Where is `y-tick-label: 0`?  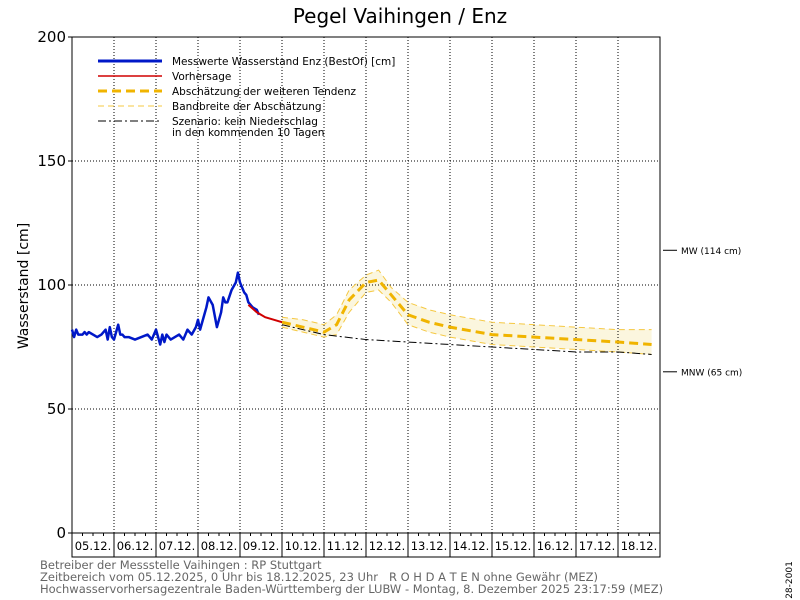
y-tick-label: 0 is located at coordinates (61, 533).